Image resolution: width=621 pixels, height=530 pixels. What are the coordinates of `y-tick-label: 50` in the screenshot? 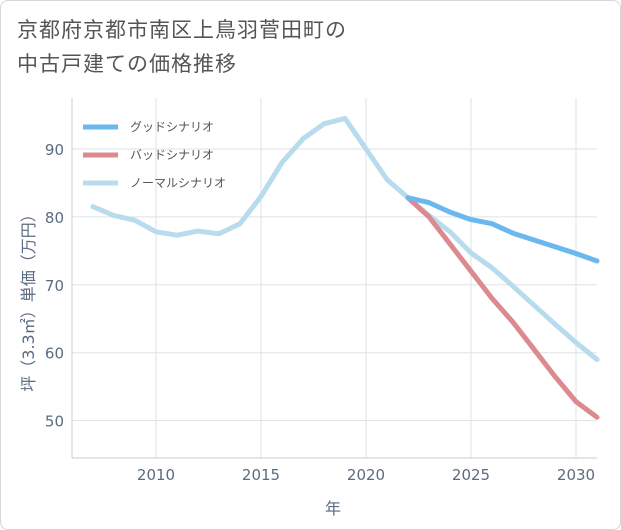 It's located at (54, 422).